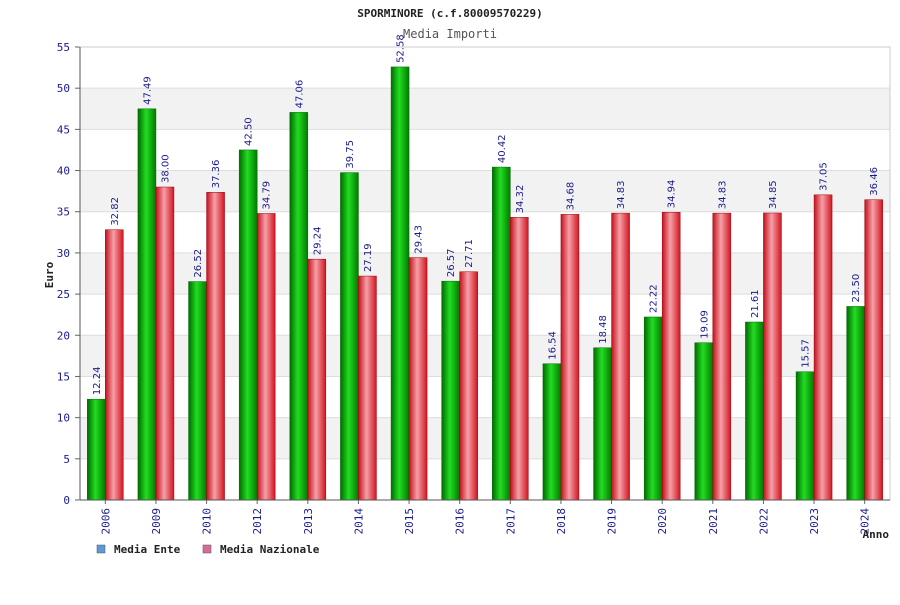  What do you see at coordinates (419, 239) in the screenshot?
I see `data-label: 29.43` at bounding box center [419, 239].